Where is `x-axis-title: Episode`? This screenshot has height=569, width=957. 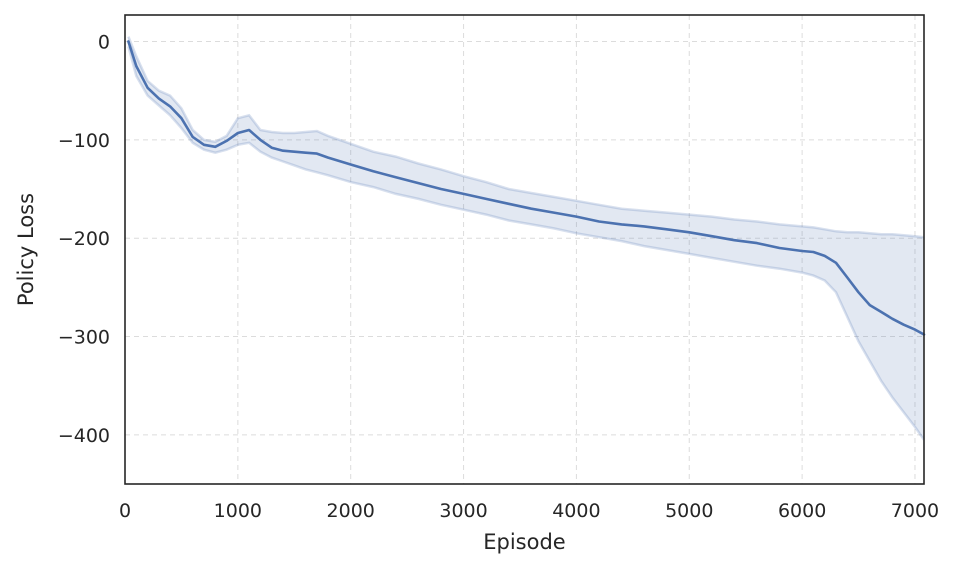
x-axis-title: Episode is located at coordinates (524, 542).